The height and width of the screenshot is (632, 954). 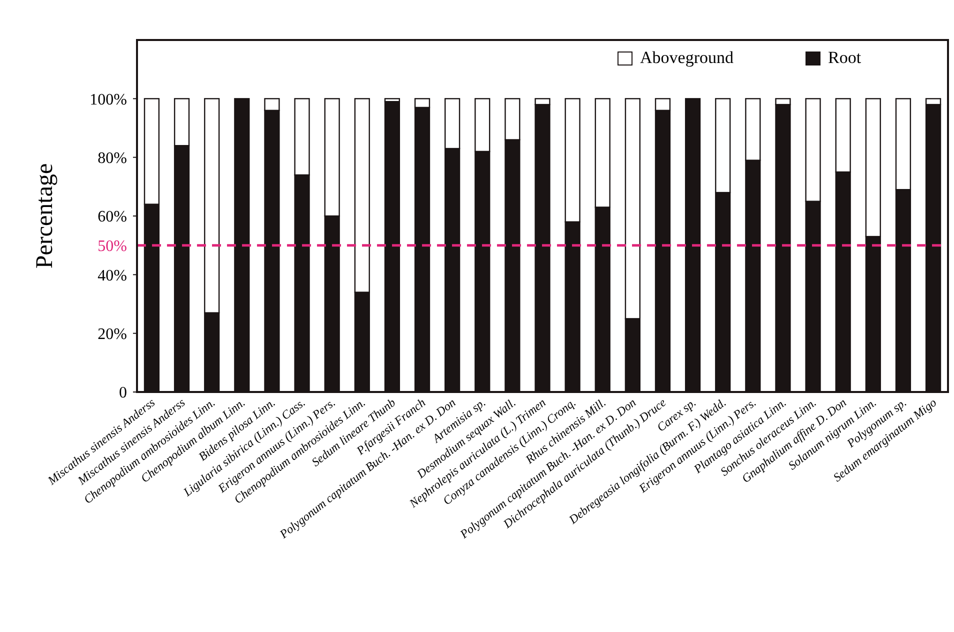 What do you see at coordinates (45, 216) in the screenshot?
I see `y-axis-title: Percentage` at bounding box center [45, 216].